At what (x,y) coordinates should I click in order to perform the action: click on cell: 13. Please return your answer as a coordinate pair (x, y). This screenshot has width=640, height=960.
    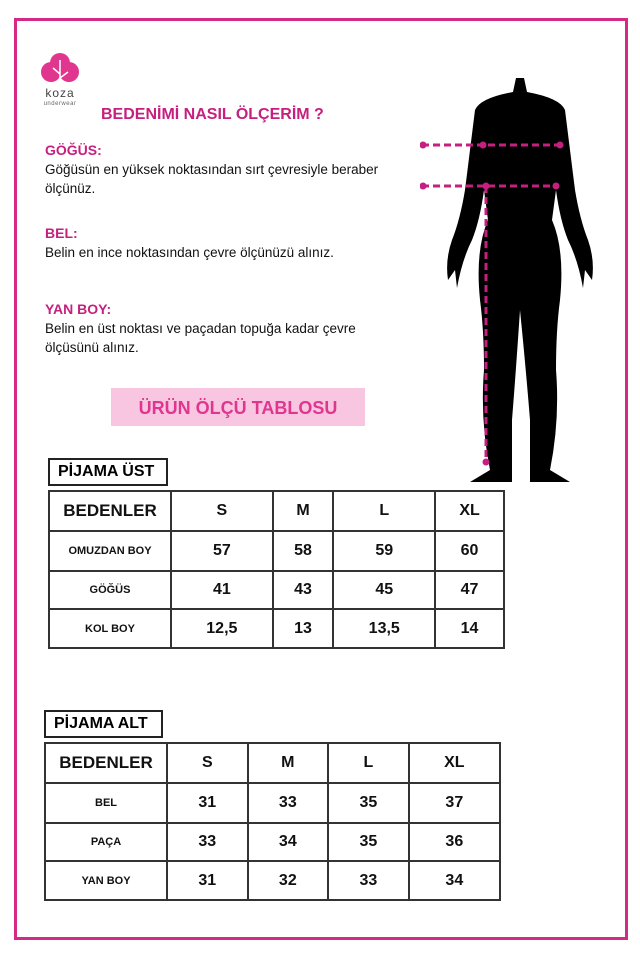
    Looking at the image, I should click on (303, 628).